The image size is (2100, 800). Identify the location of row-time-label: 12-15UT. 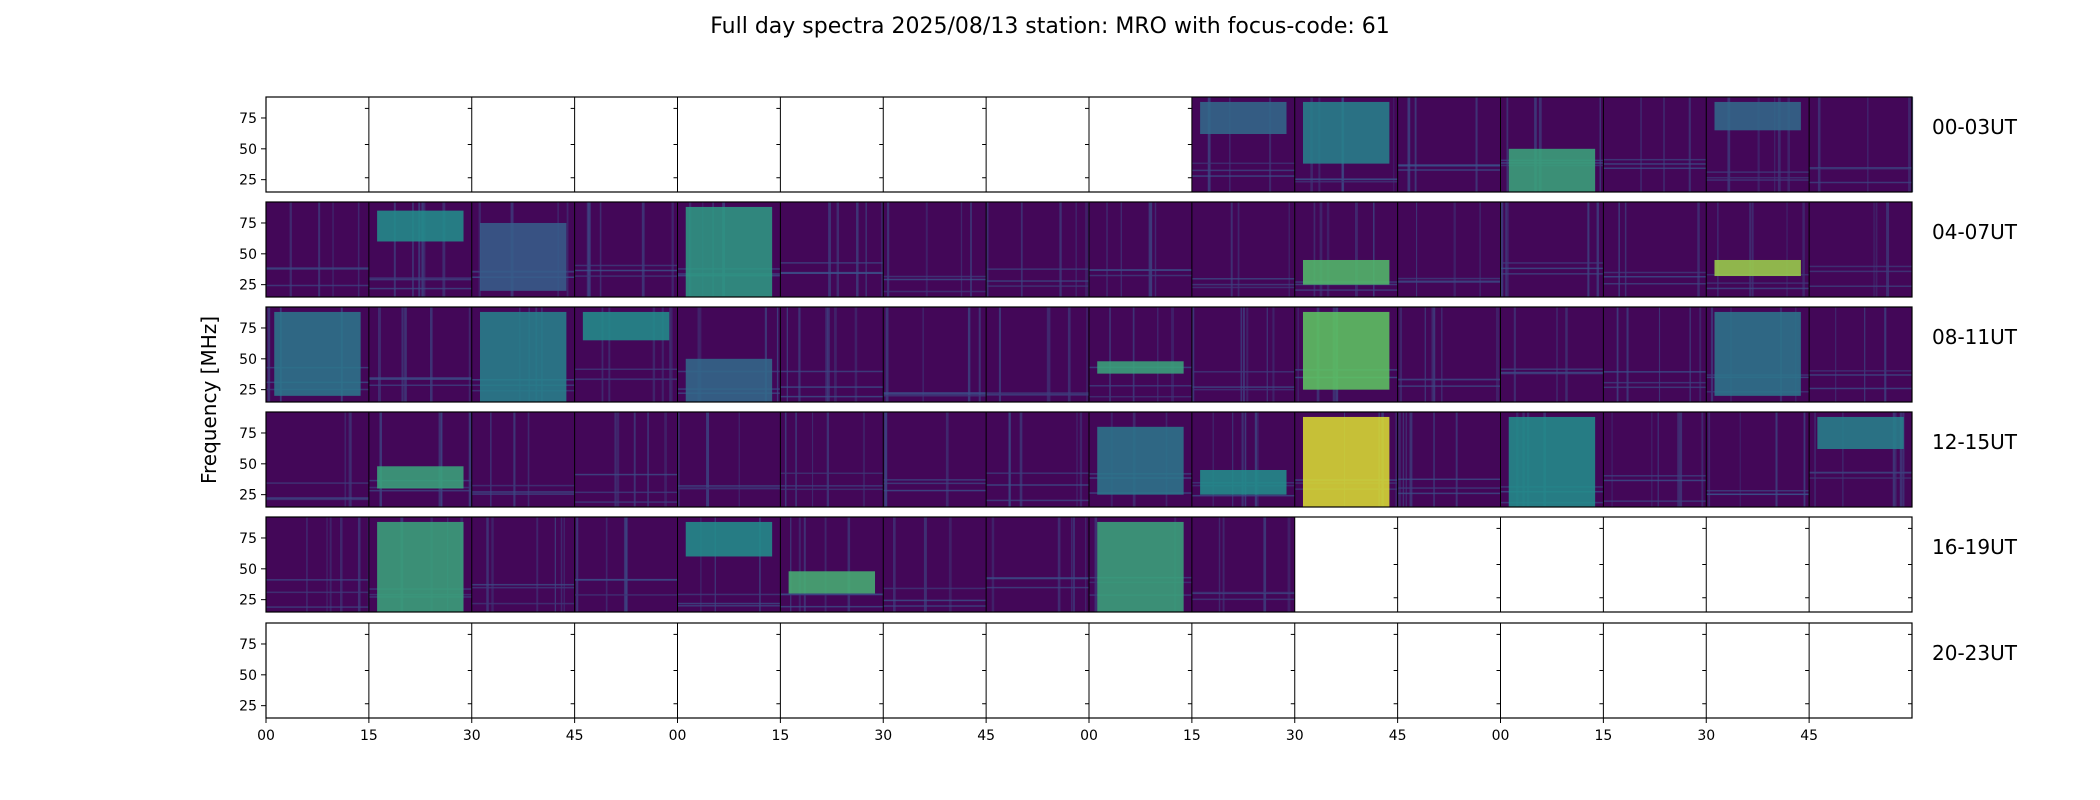
(1975, 442).